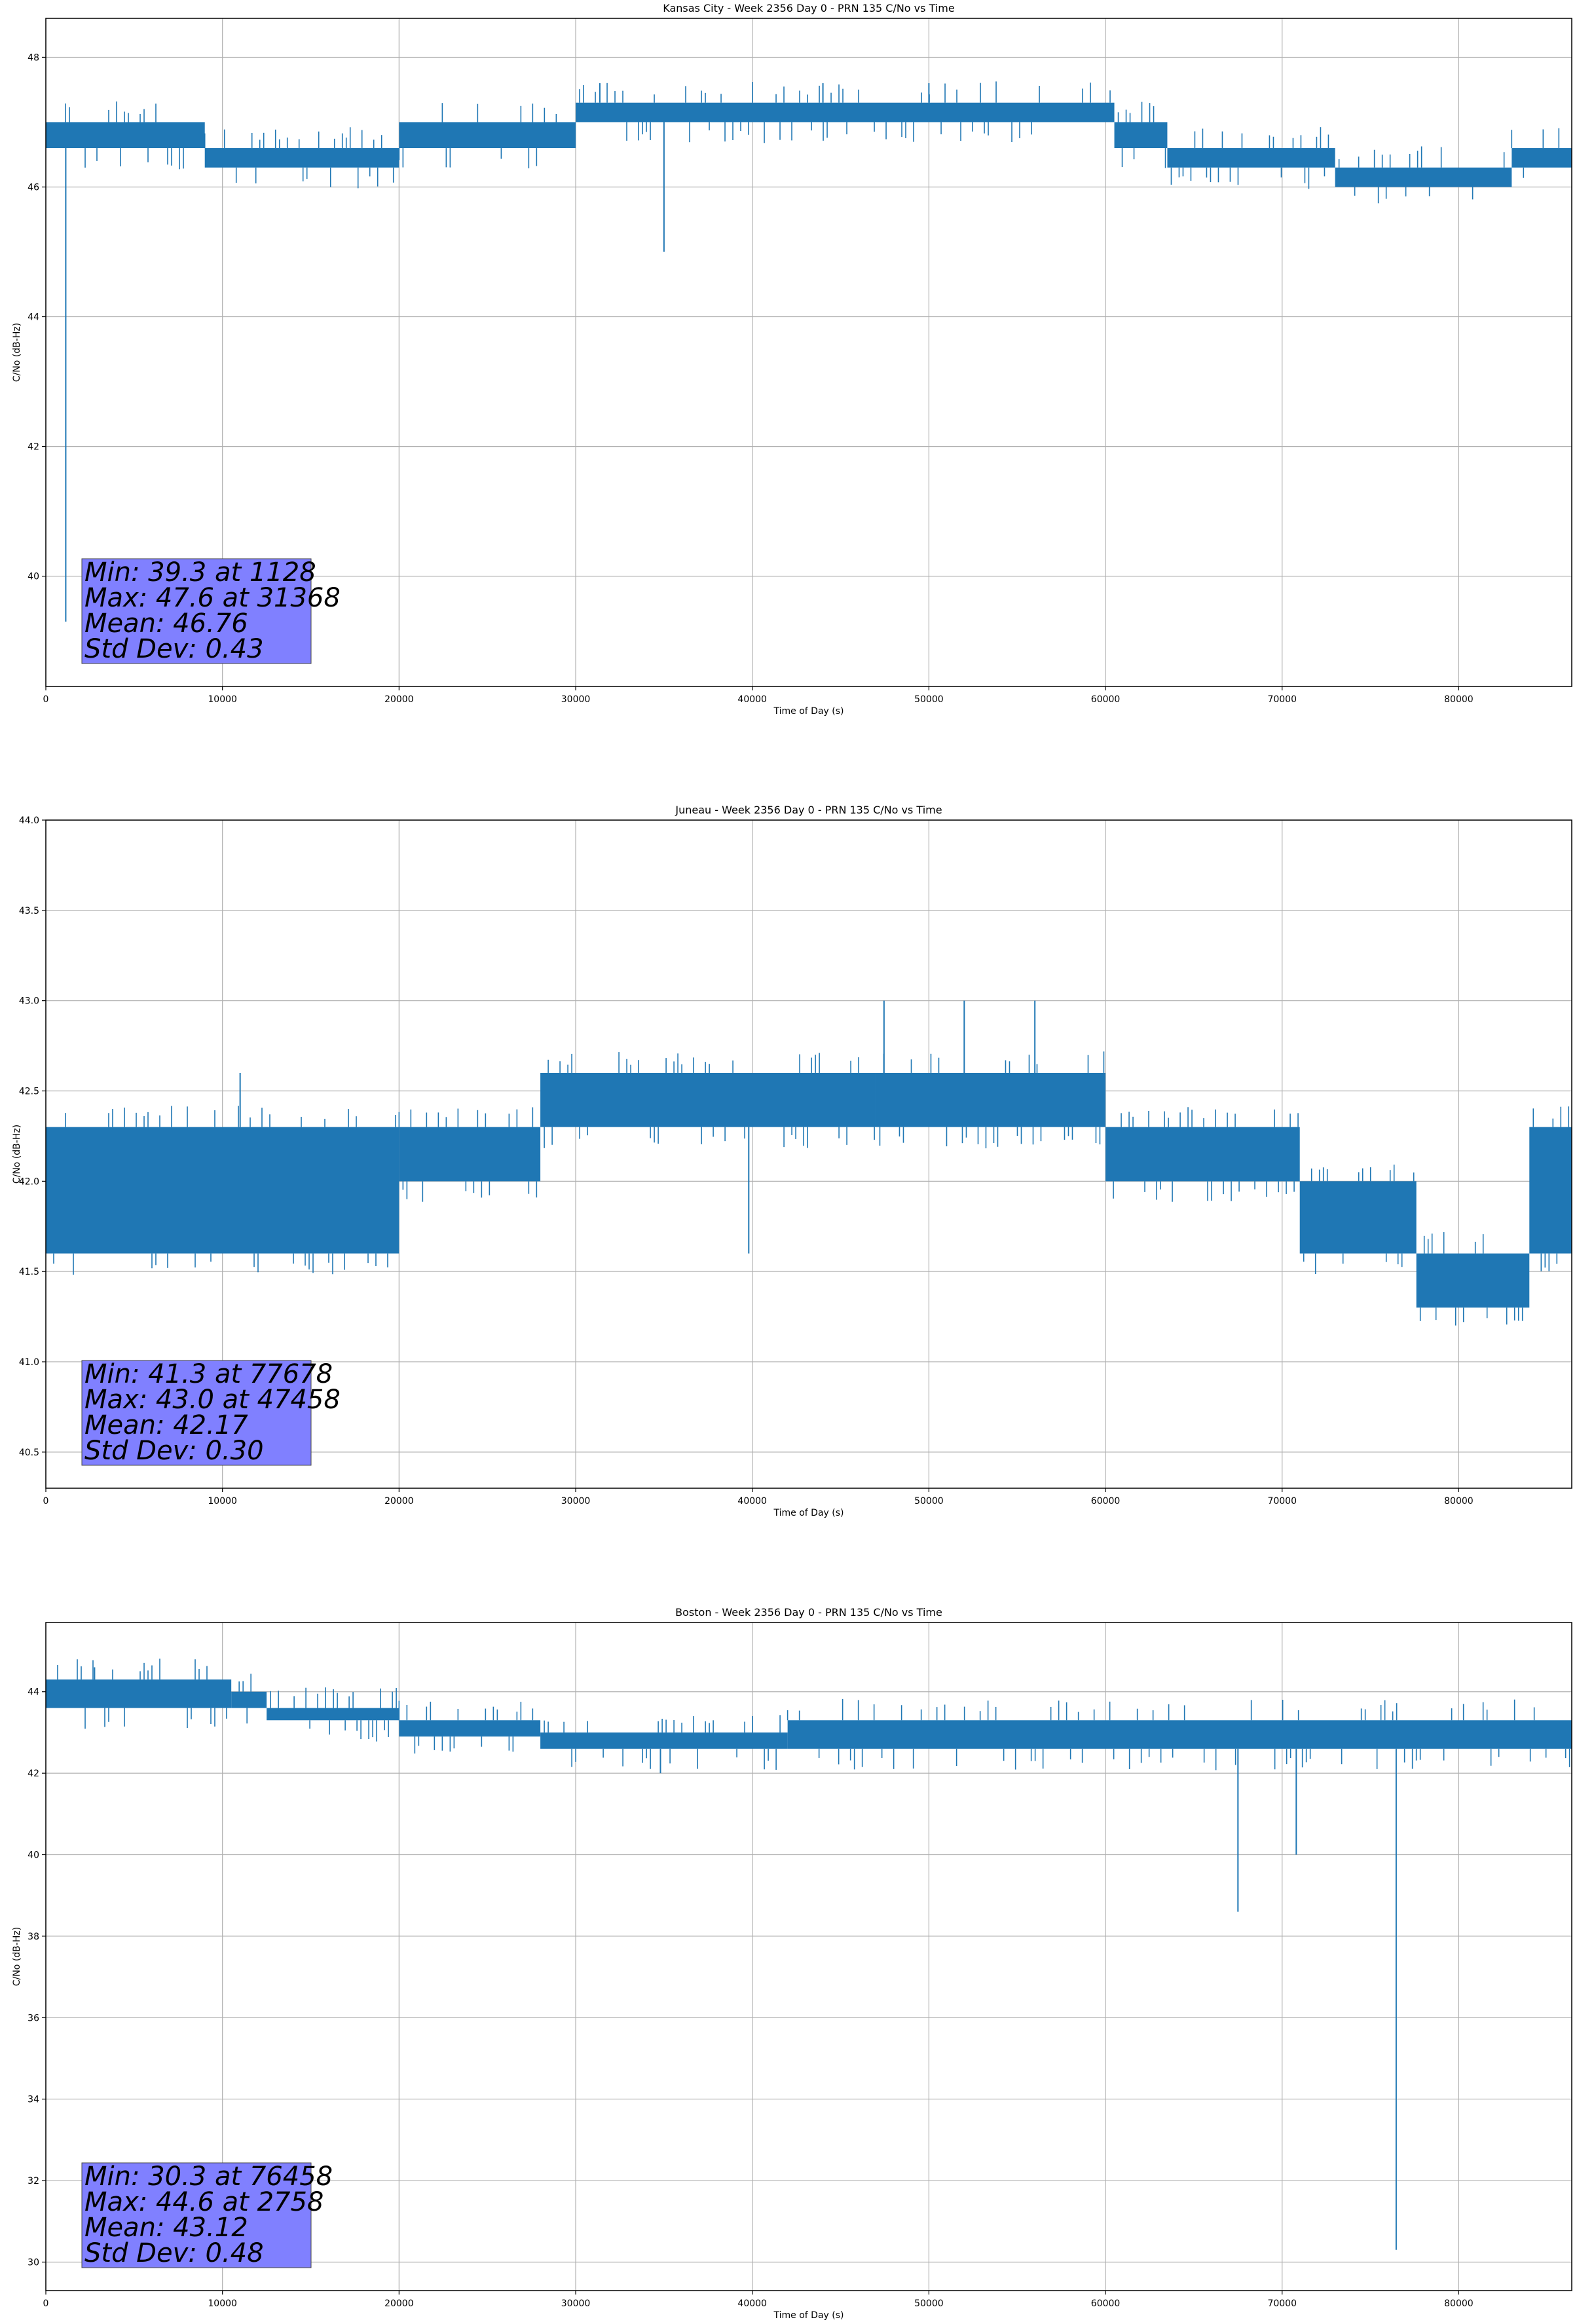 This screenshot has width=1577, height=2324. Describe the element at coordinates (174, 2253) in the screenshot. I see `stats-line: Std Dev: 0.48` at that location.